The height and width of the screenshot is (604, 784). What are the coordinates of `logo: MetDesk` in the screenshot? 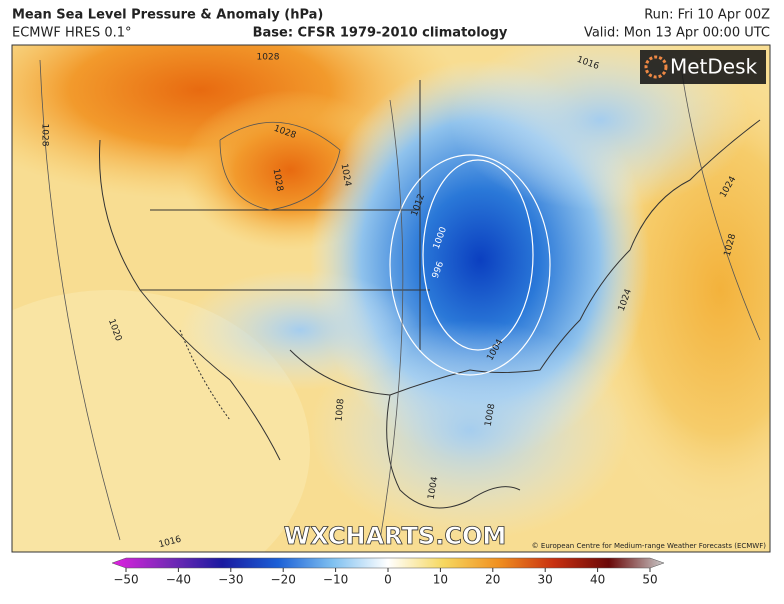 It's located at (714, 67).